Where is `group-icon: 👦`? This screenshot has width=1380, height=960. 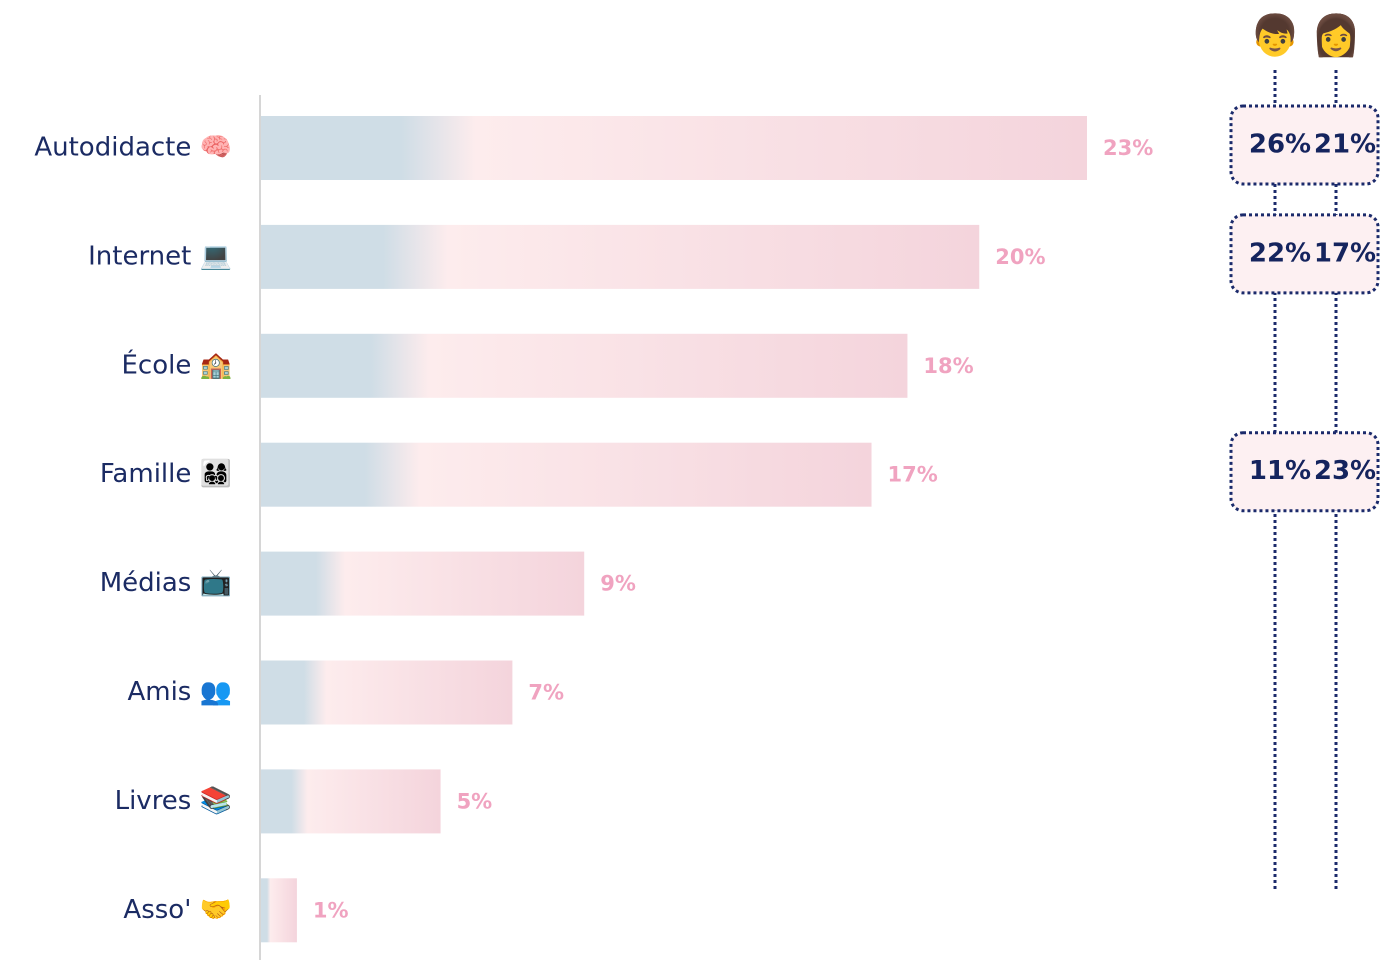
group-icon: 👦 is located at coordinates (1275, 35).